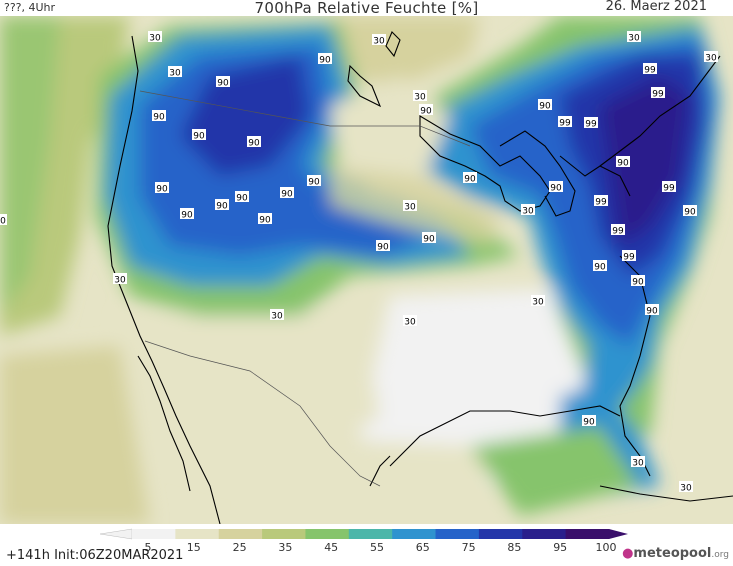 This screenshot has height=566, width=733. Describe the element at coordinates (560, 547) in the screenshot. I see `colorbar-tick-label: 95` at that location.